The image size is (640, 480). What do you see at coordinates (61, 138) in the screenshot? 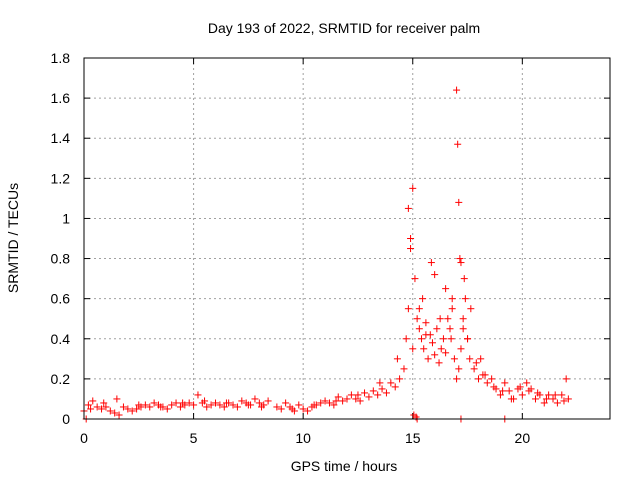
I see `y-tick-label: 1.4` at bounding box center [61, 138].